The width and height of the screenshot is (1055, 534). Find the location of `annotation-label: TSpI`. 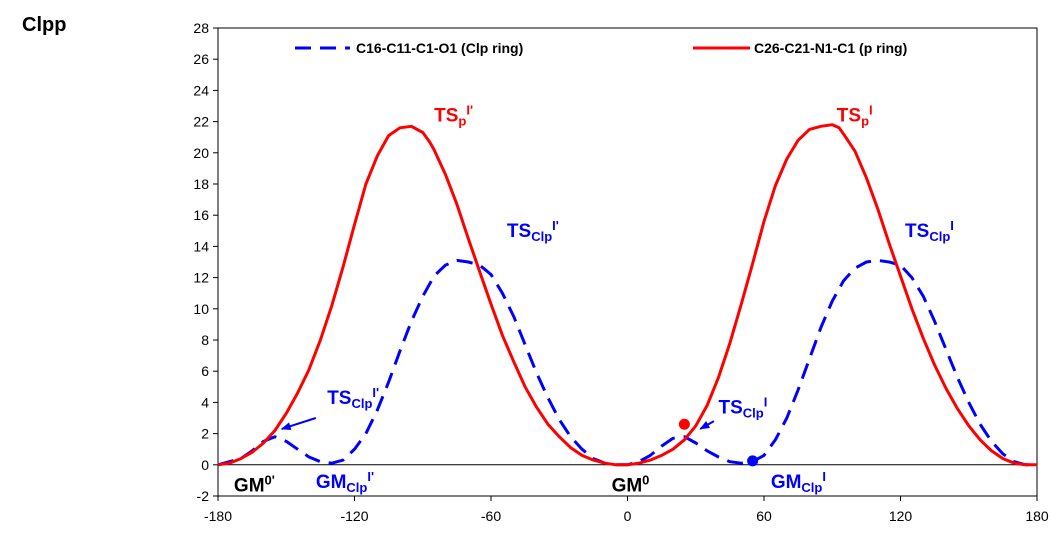

annotation-label: TSpI is located at coordinates (855, 115).